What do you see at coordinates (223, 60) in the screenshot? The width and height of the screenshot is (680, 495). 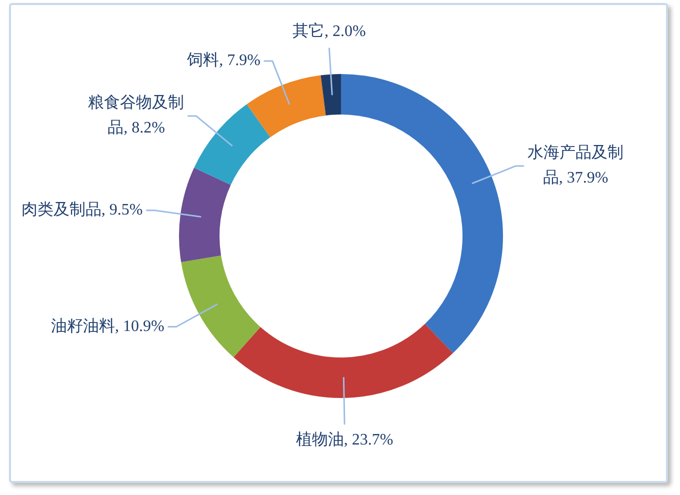 I see `slice-label: 饲料, 7.9%` at bounding box center [223, 60].